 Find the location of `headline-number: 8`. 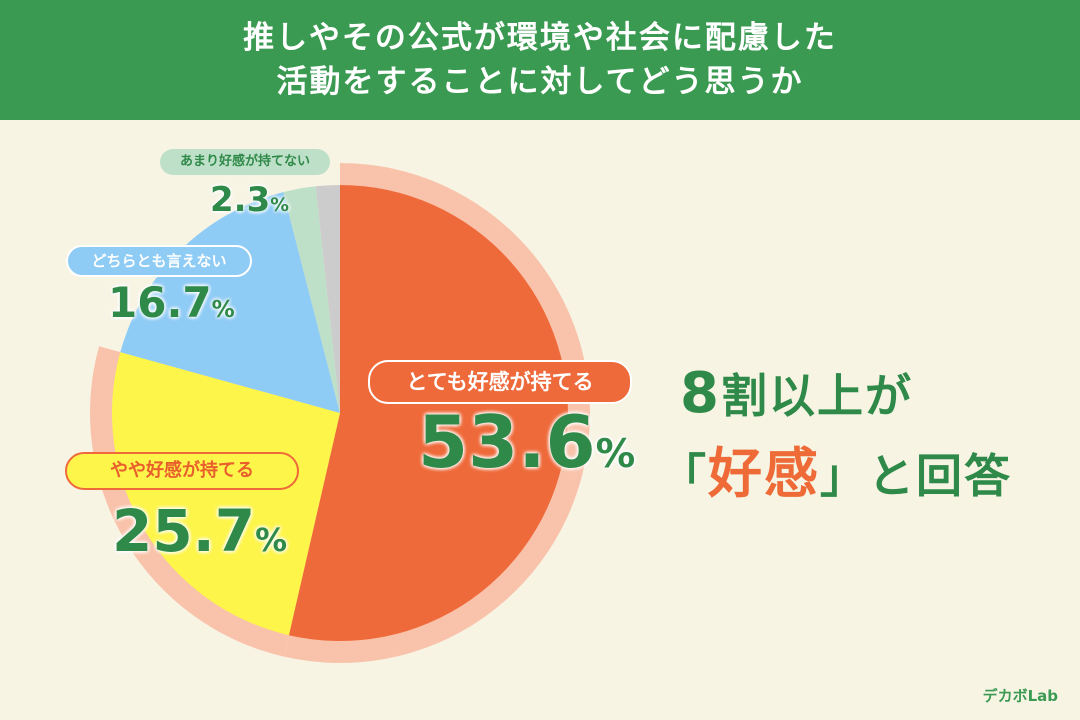

headline-number: 8 is located at coordinates (700, 393).